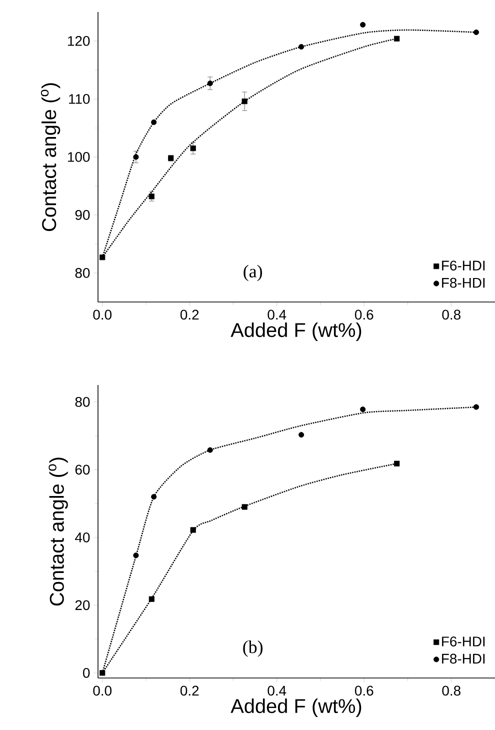 Image resolution: width=495 pixels, height=730 pixels. What do you see at coordinates (82, 537) in the screenshot?
I see `y-tick-label: 40` at bounding box center [82, 537].